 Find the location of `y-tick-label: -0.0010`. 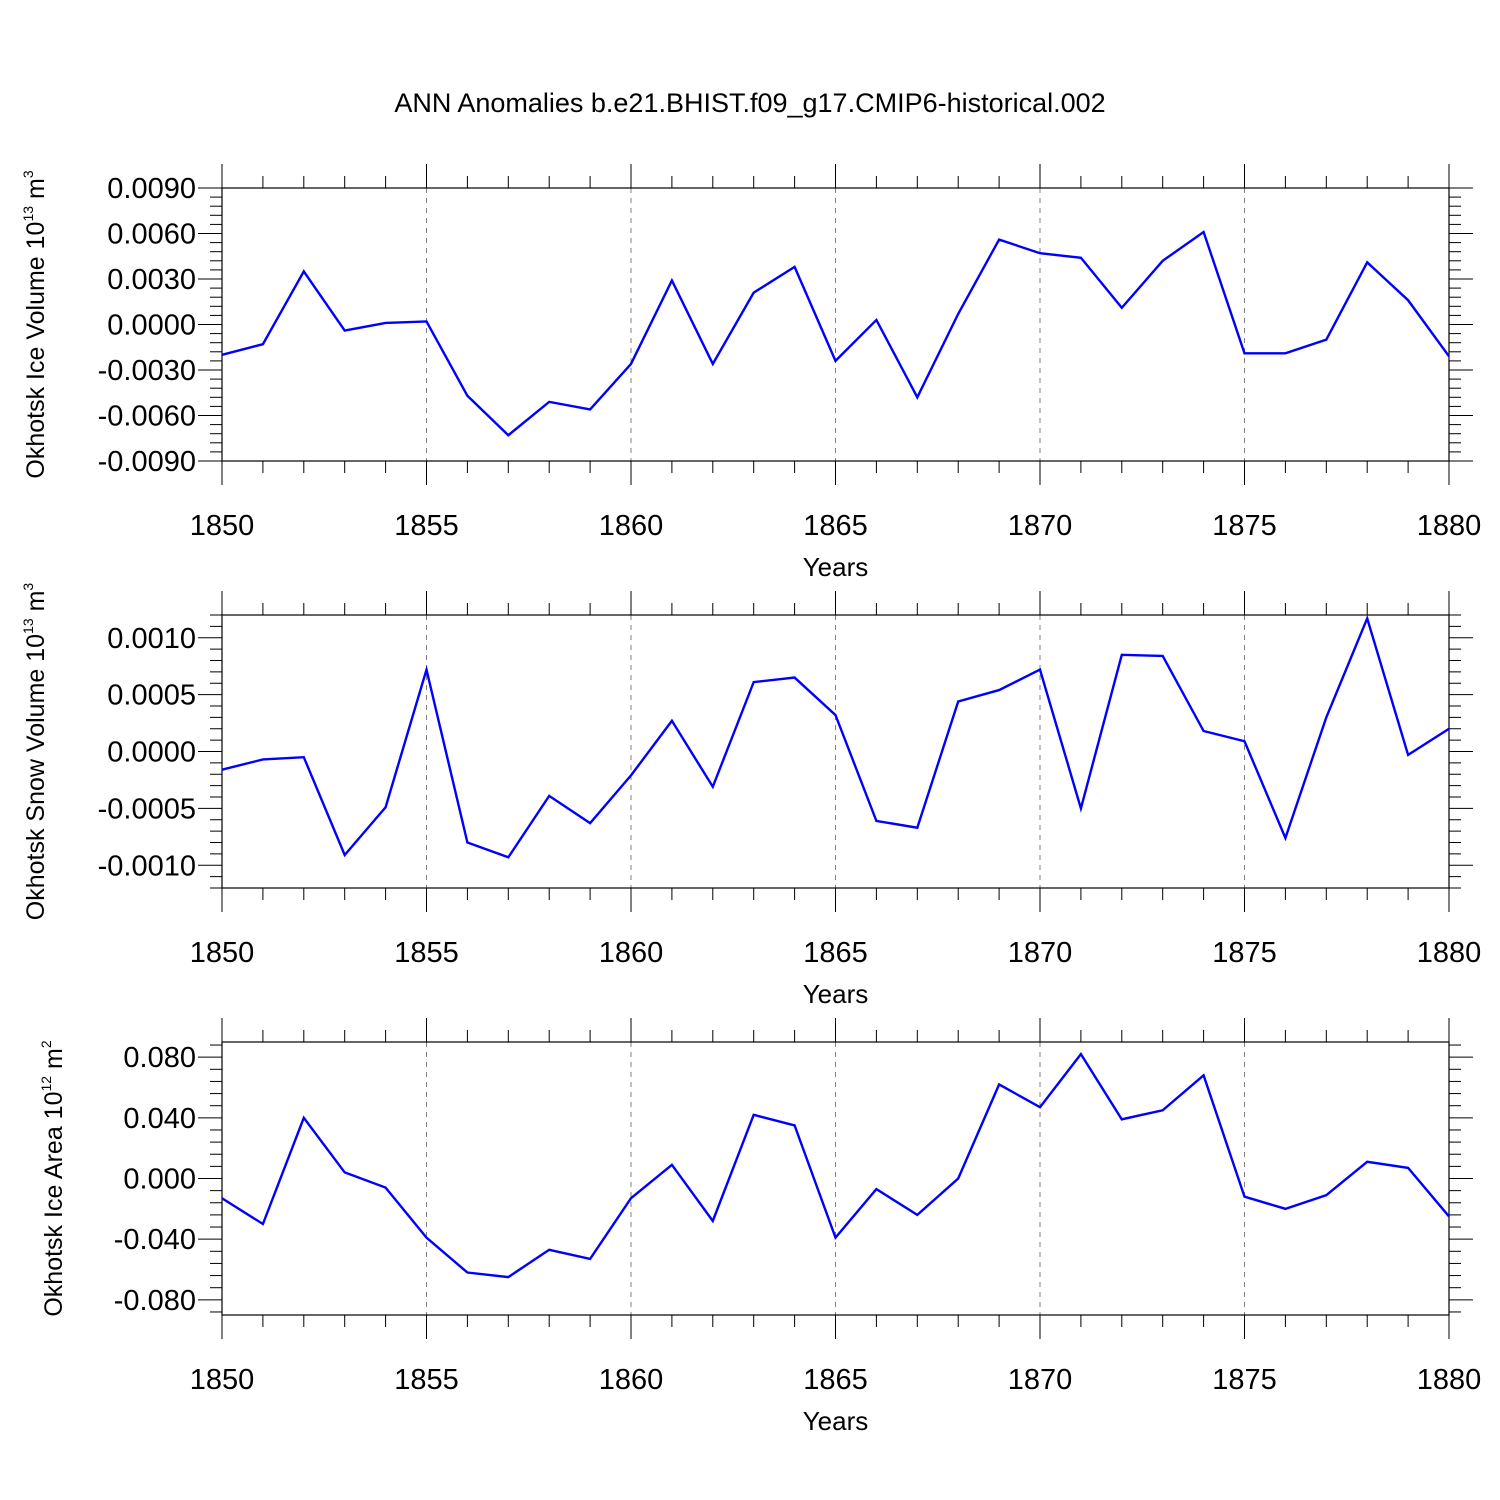

y-tick-label: -0.0010 is located at coordinates (147, 866).